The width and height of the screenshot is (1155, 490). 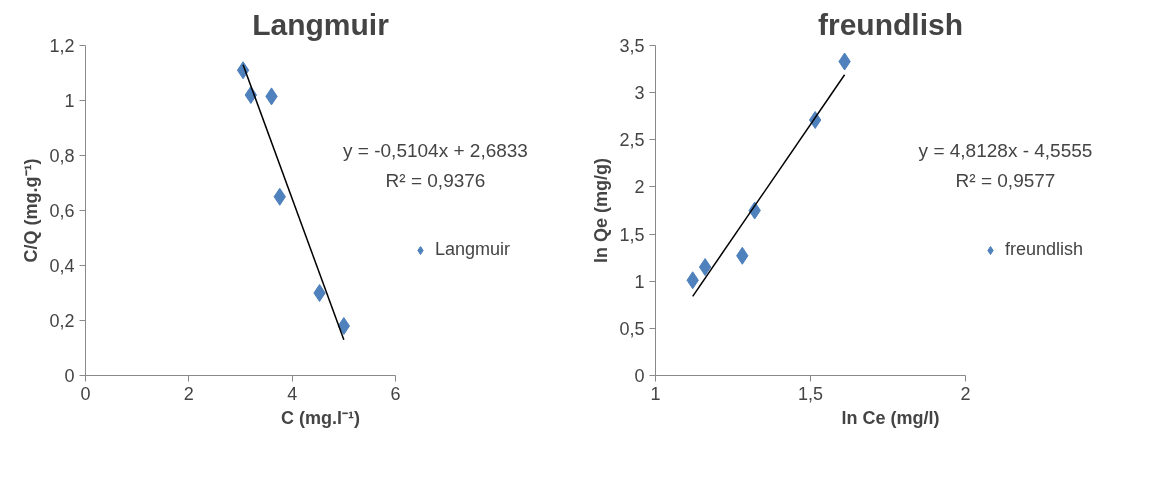 I want to click on x-tick-label: 0, so click(x=85, y=393).